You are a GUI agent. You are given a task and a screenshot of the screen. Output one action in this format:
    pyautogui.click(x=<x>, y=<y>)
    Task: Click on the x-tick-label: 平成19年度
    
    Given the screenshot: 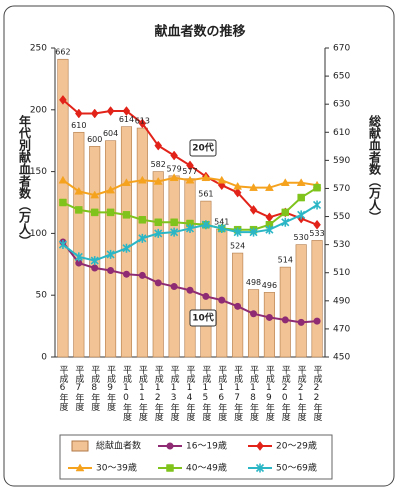 What is the action you would take?
    pyautogui.click(x=269, y=393)
    